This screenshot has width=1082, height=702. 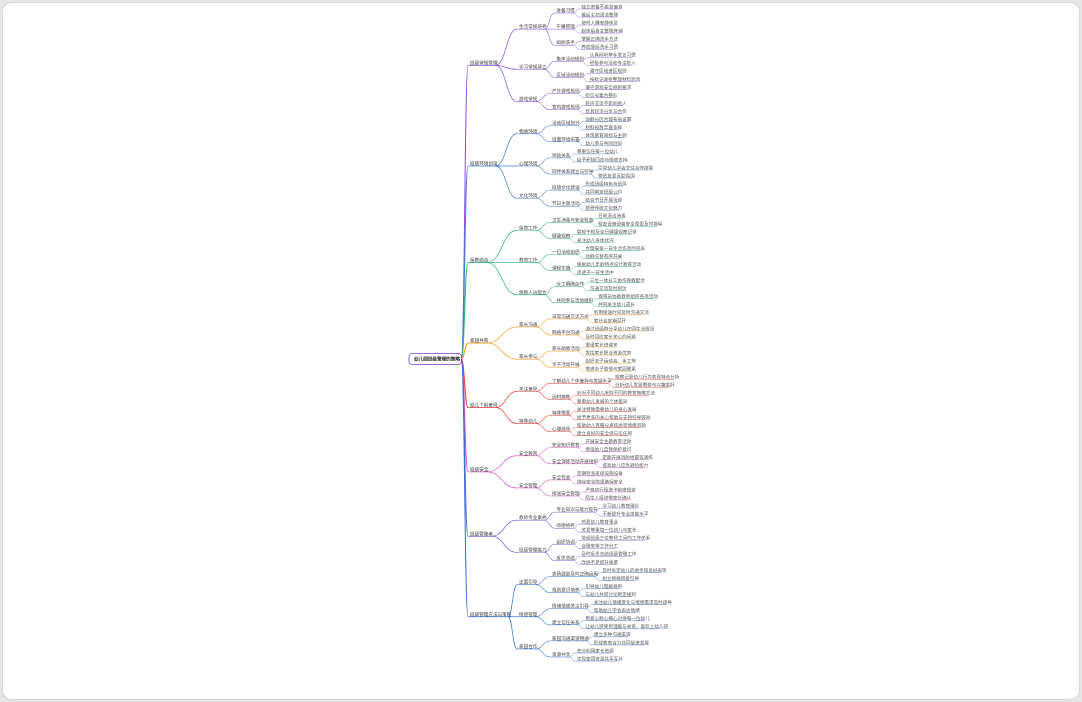 What do you see at coordinates (528, 453) in the screenshot?
I see `topic-label: 安全教育` at bounding box center [528, 453].